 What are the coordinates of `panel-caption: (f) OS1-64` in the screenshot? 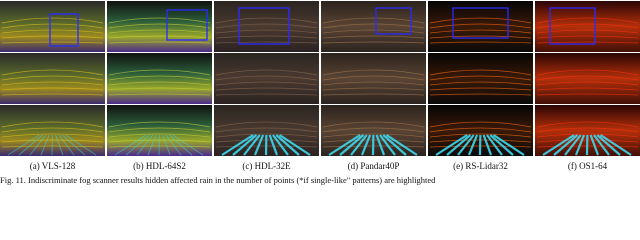 It's located at (588, 166).